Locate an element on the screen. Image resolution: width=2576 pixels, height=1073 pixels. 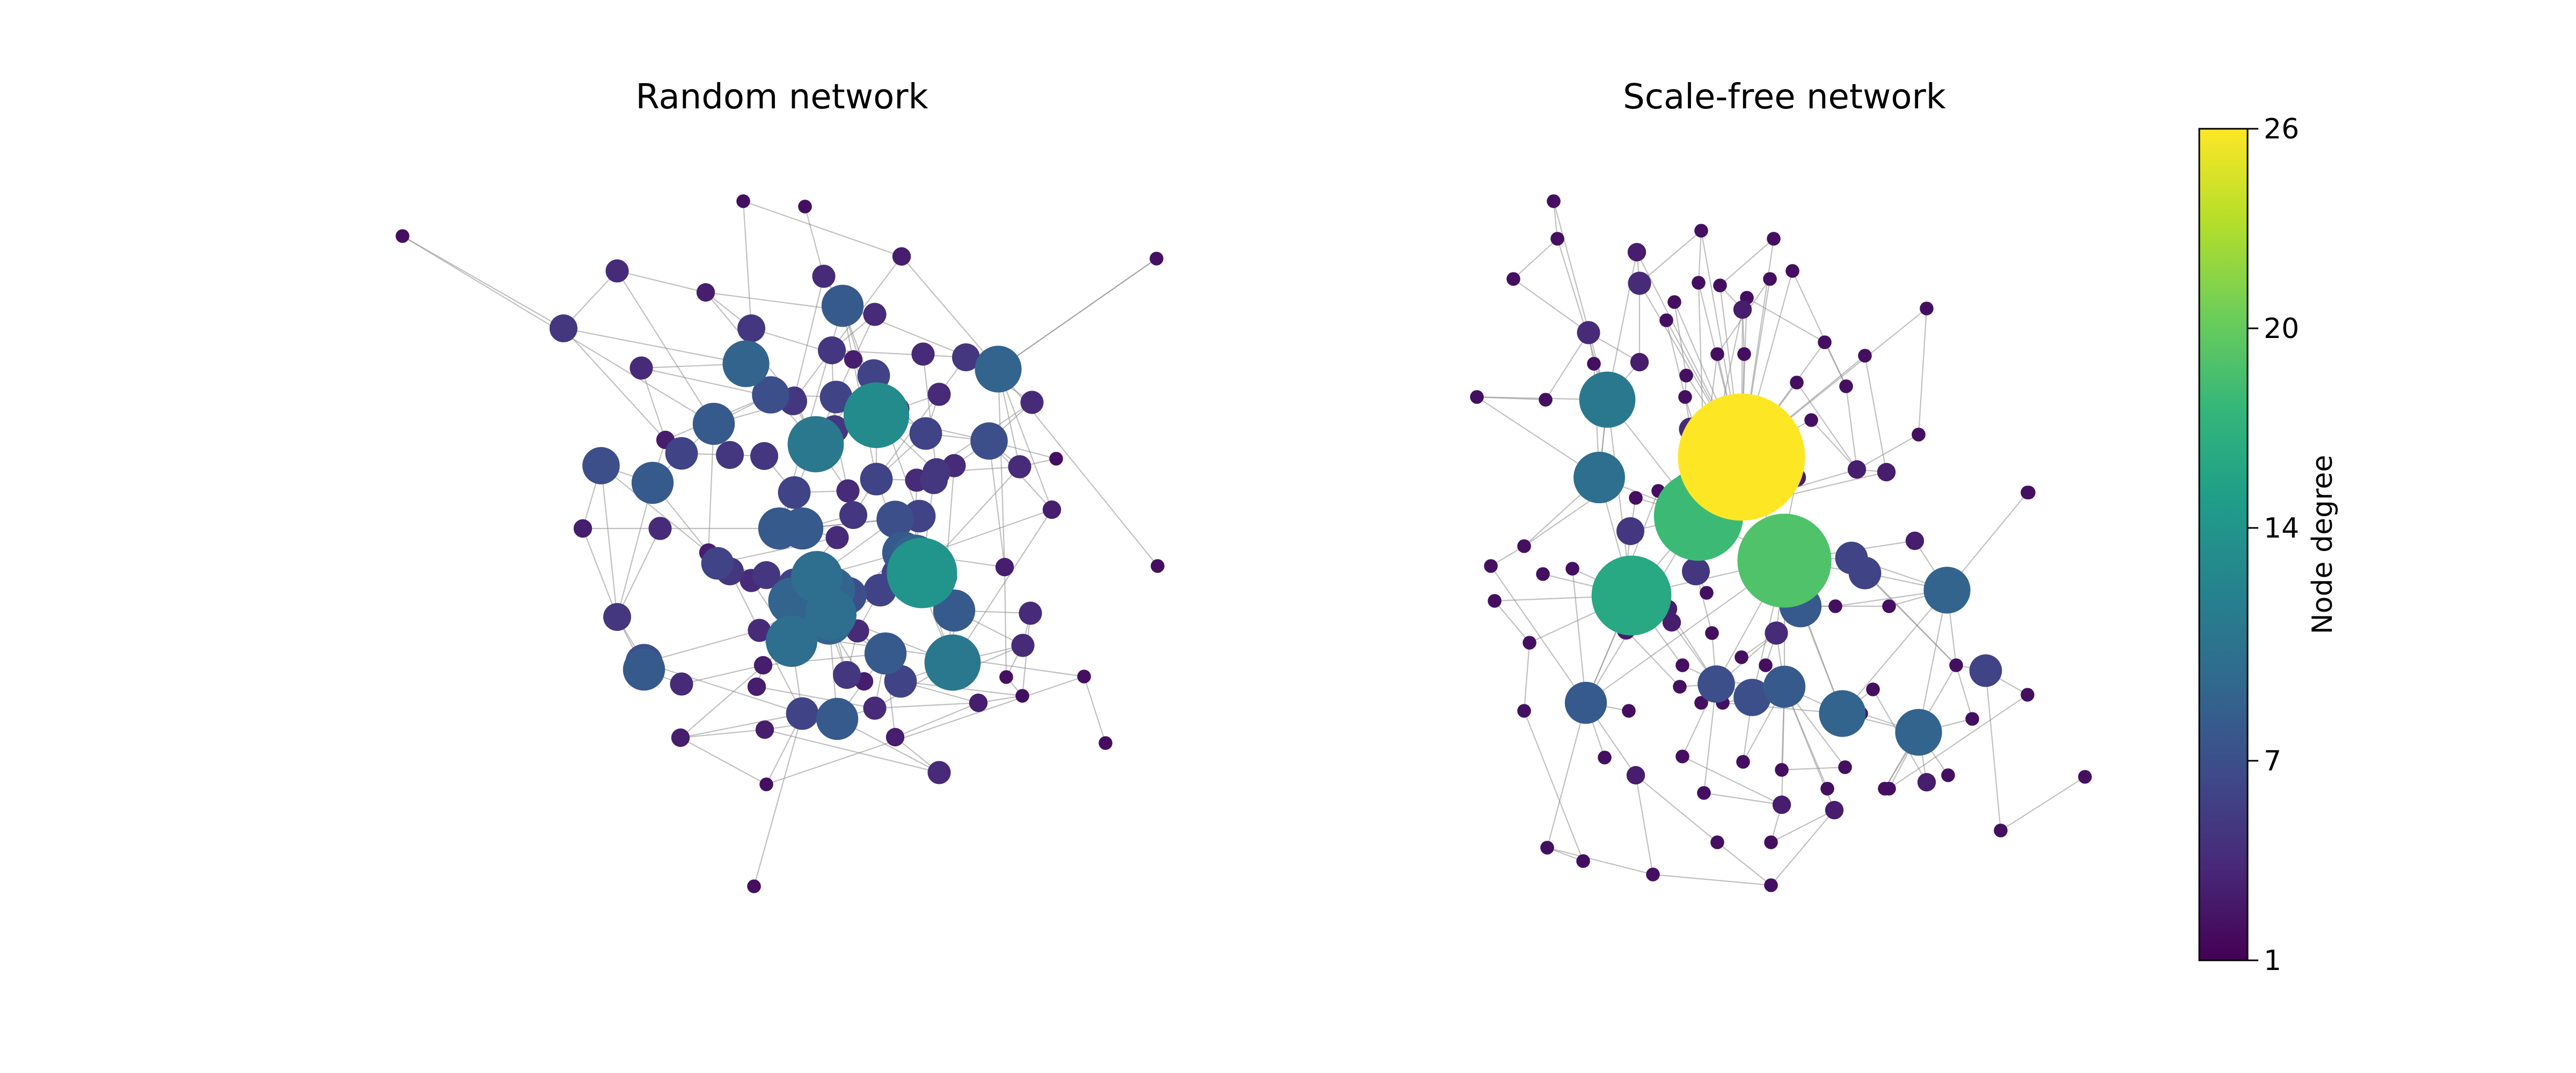
colorbar-tick-label: 14 is located at coordinates (2281, 528).